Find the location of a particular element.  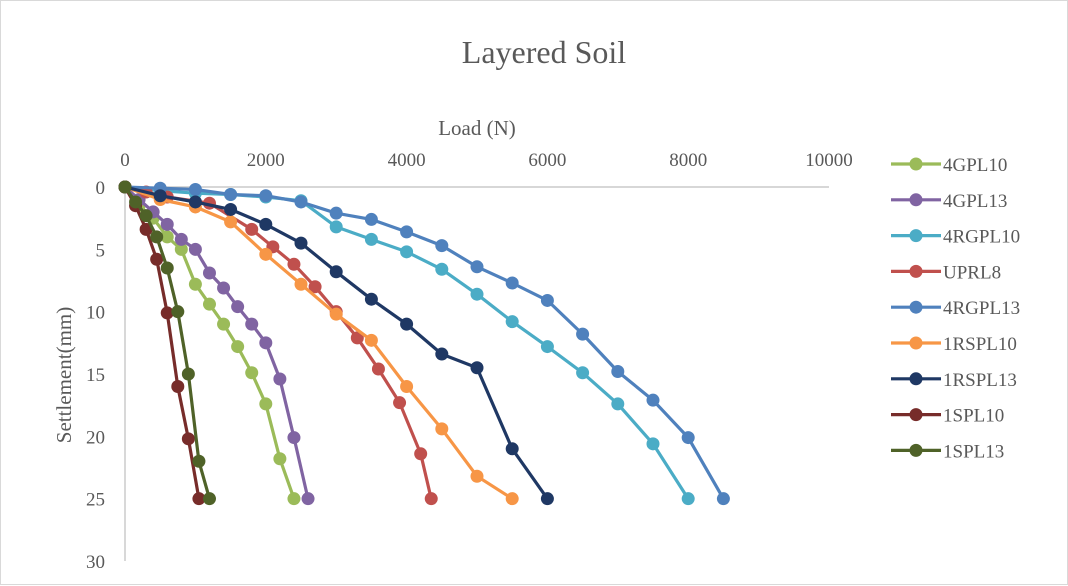

legend-entry: 4GPL13 is located at coordinates (949, 201).